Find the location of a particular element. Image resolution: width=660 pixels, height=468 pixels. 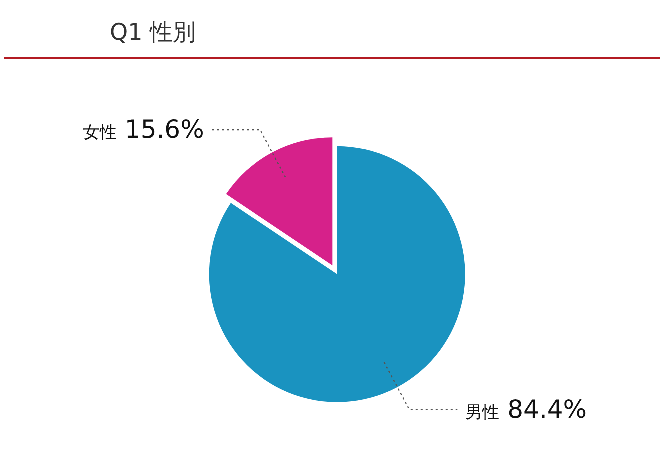

data-label: 15.6% is located at coordinates (164, 129).